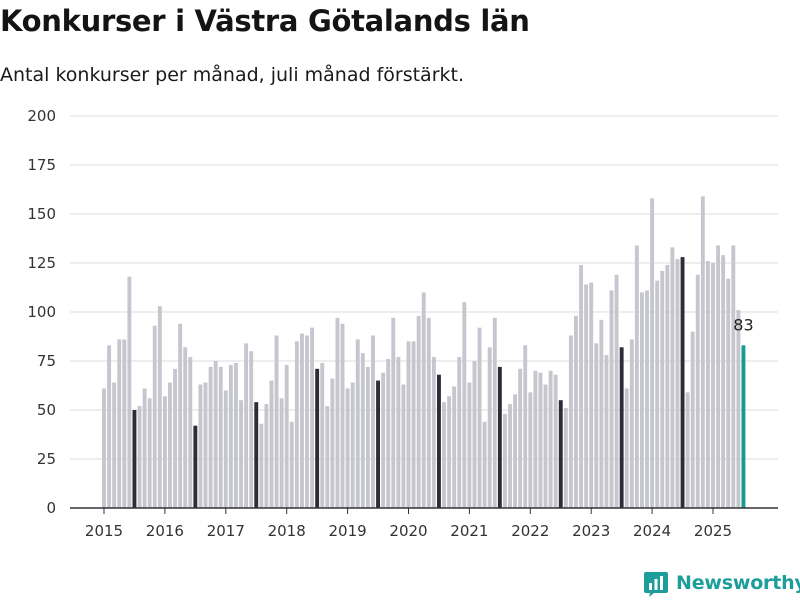  I want to click on x-tick-label-2022: 2022, so click(530, 531).